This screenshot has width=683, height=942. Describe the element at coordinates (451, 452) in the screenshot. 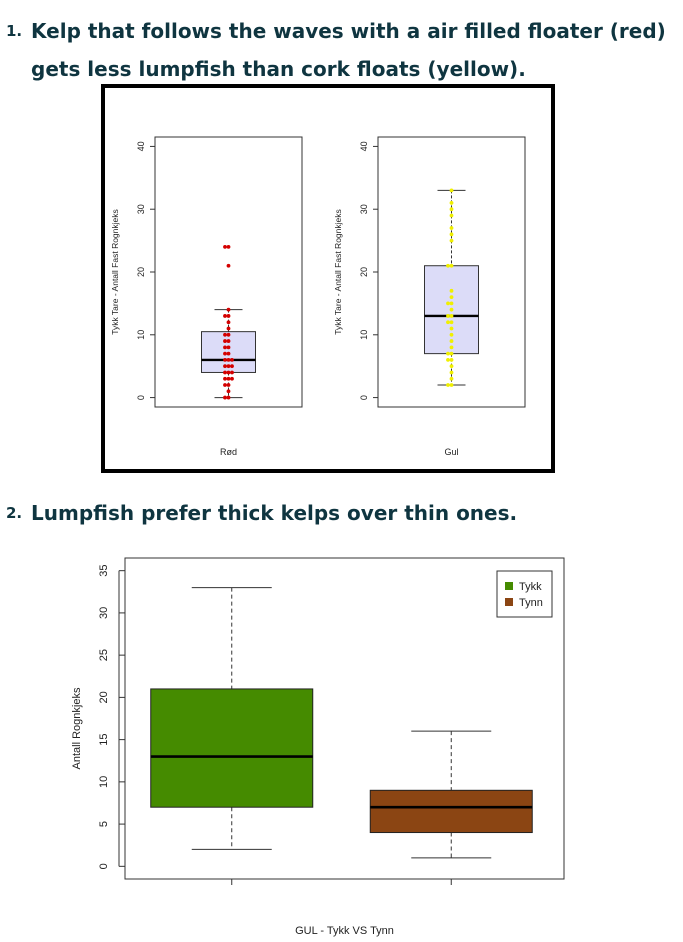

I see `x-axis-label: Gul` at that location.